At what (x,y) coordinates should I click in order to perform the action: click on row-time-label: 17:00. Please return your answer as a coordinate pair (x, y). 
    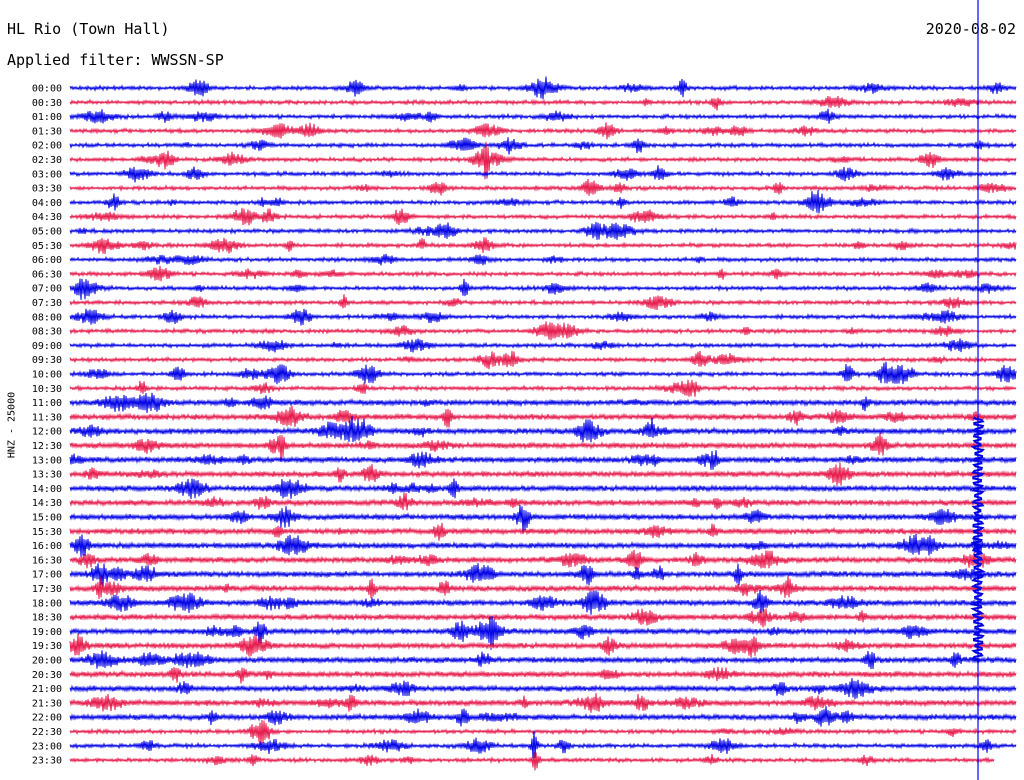
    Looking at the image, I should click on (47, 575).